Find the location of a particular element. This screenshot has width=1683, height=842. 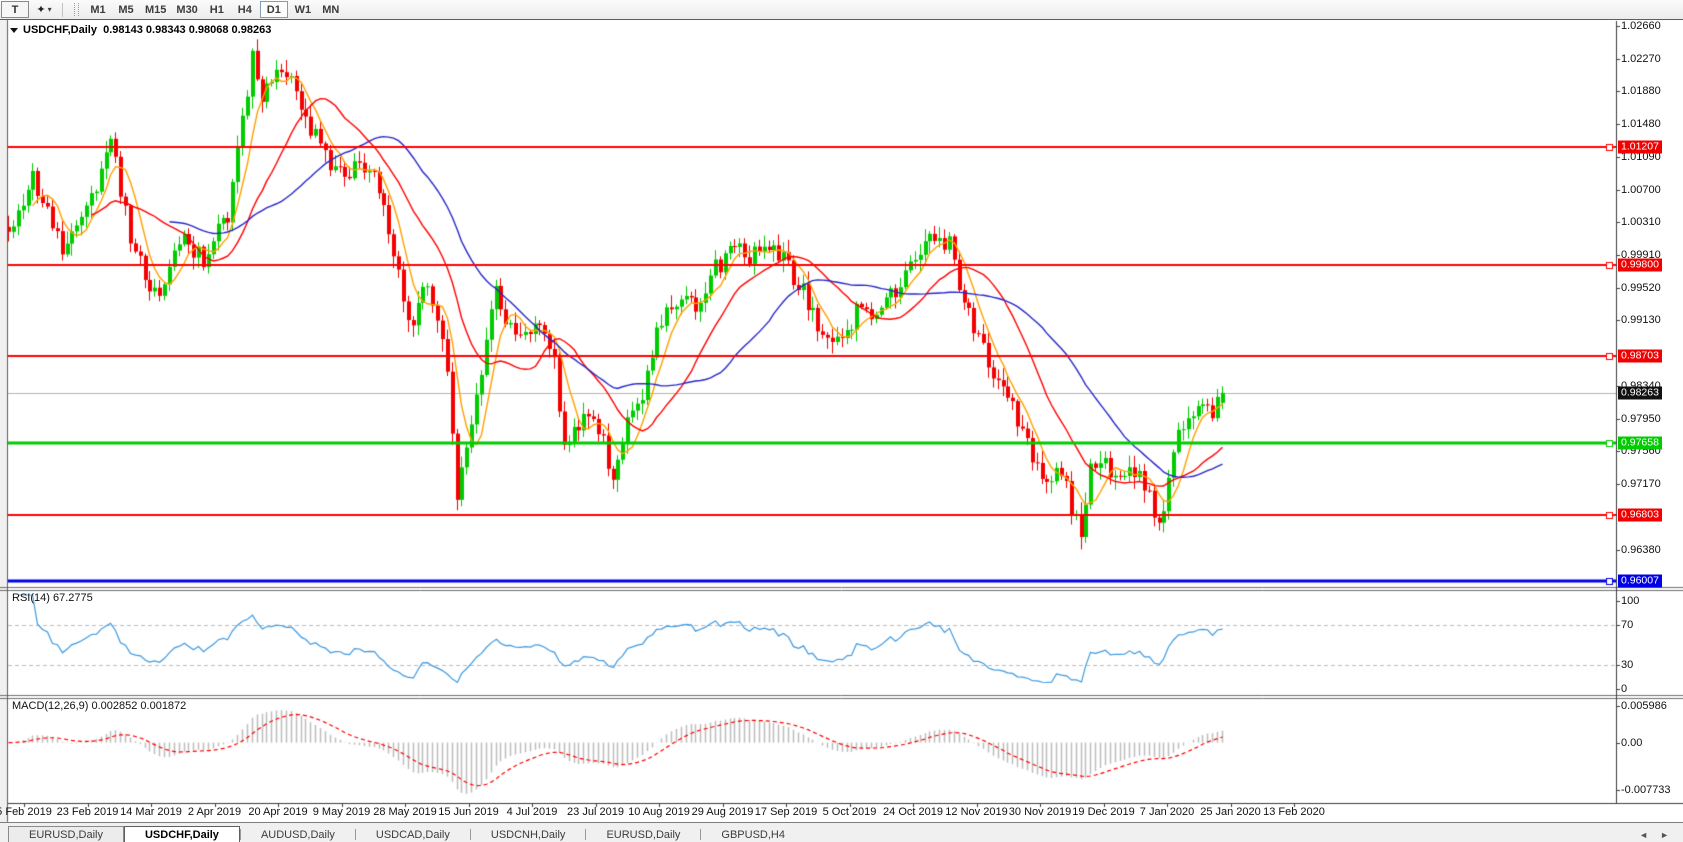

price-tag-0.99800: 0.99800 is located at coordinates (1640, 265).